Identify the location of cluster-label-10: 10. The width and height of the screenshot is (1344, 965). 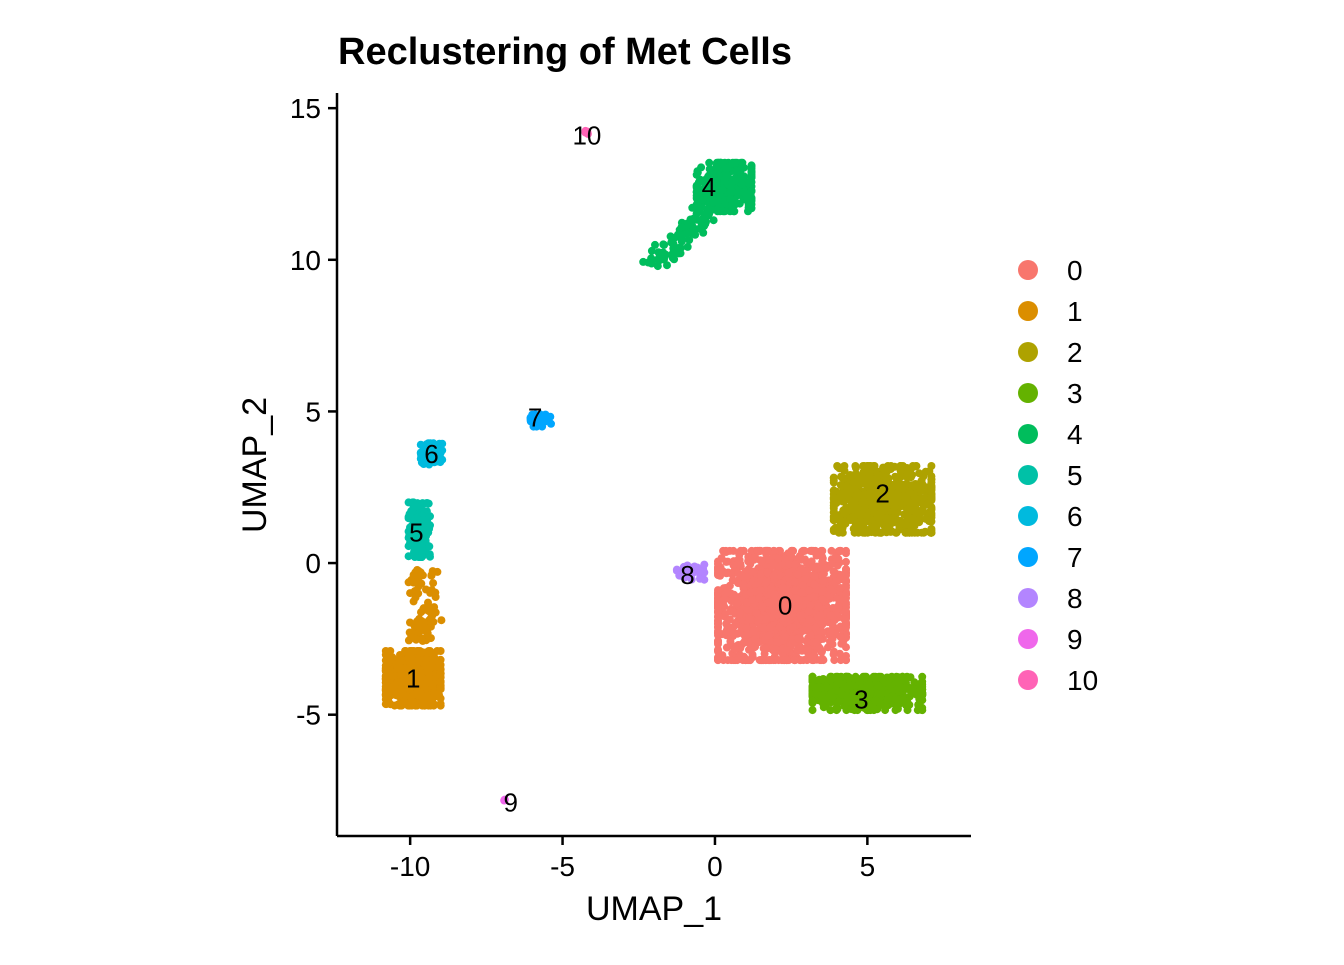
(586, 136).